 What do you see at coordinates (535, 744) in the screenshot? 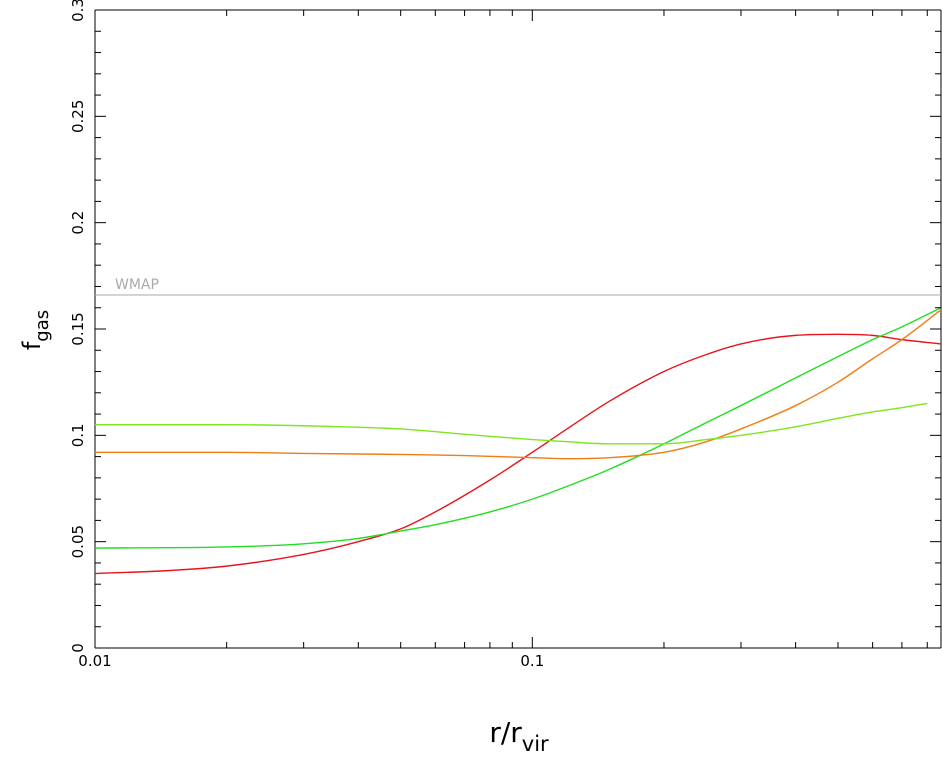
I see `x-axis-title-sub: vir` at bounding box center [535, 744].